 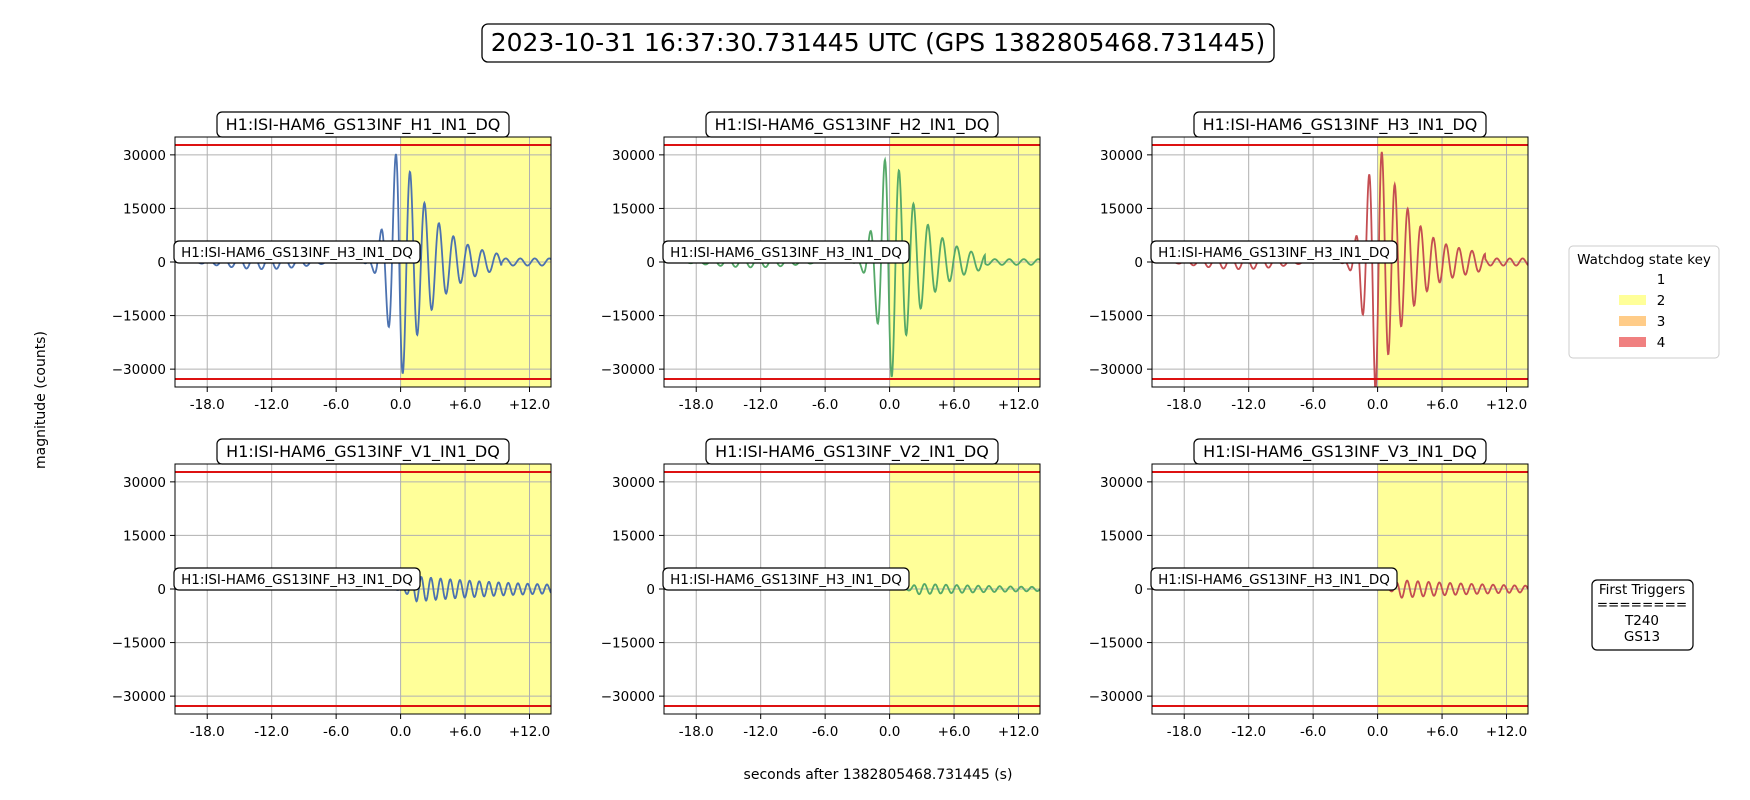 I want to click on subplot-title: H1:ISI-HAM6_GS13INF_V3_IN1_DQ, so click(x=1340, y=452).